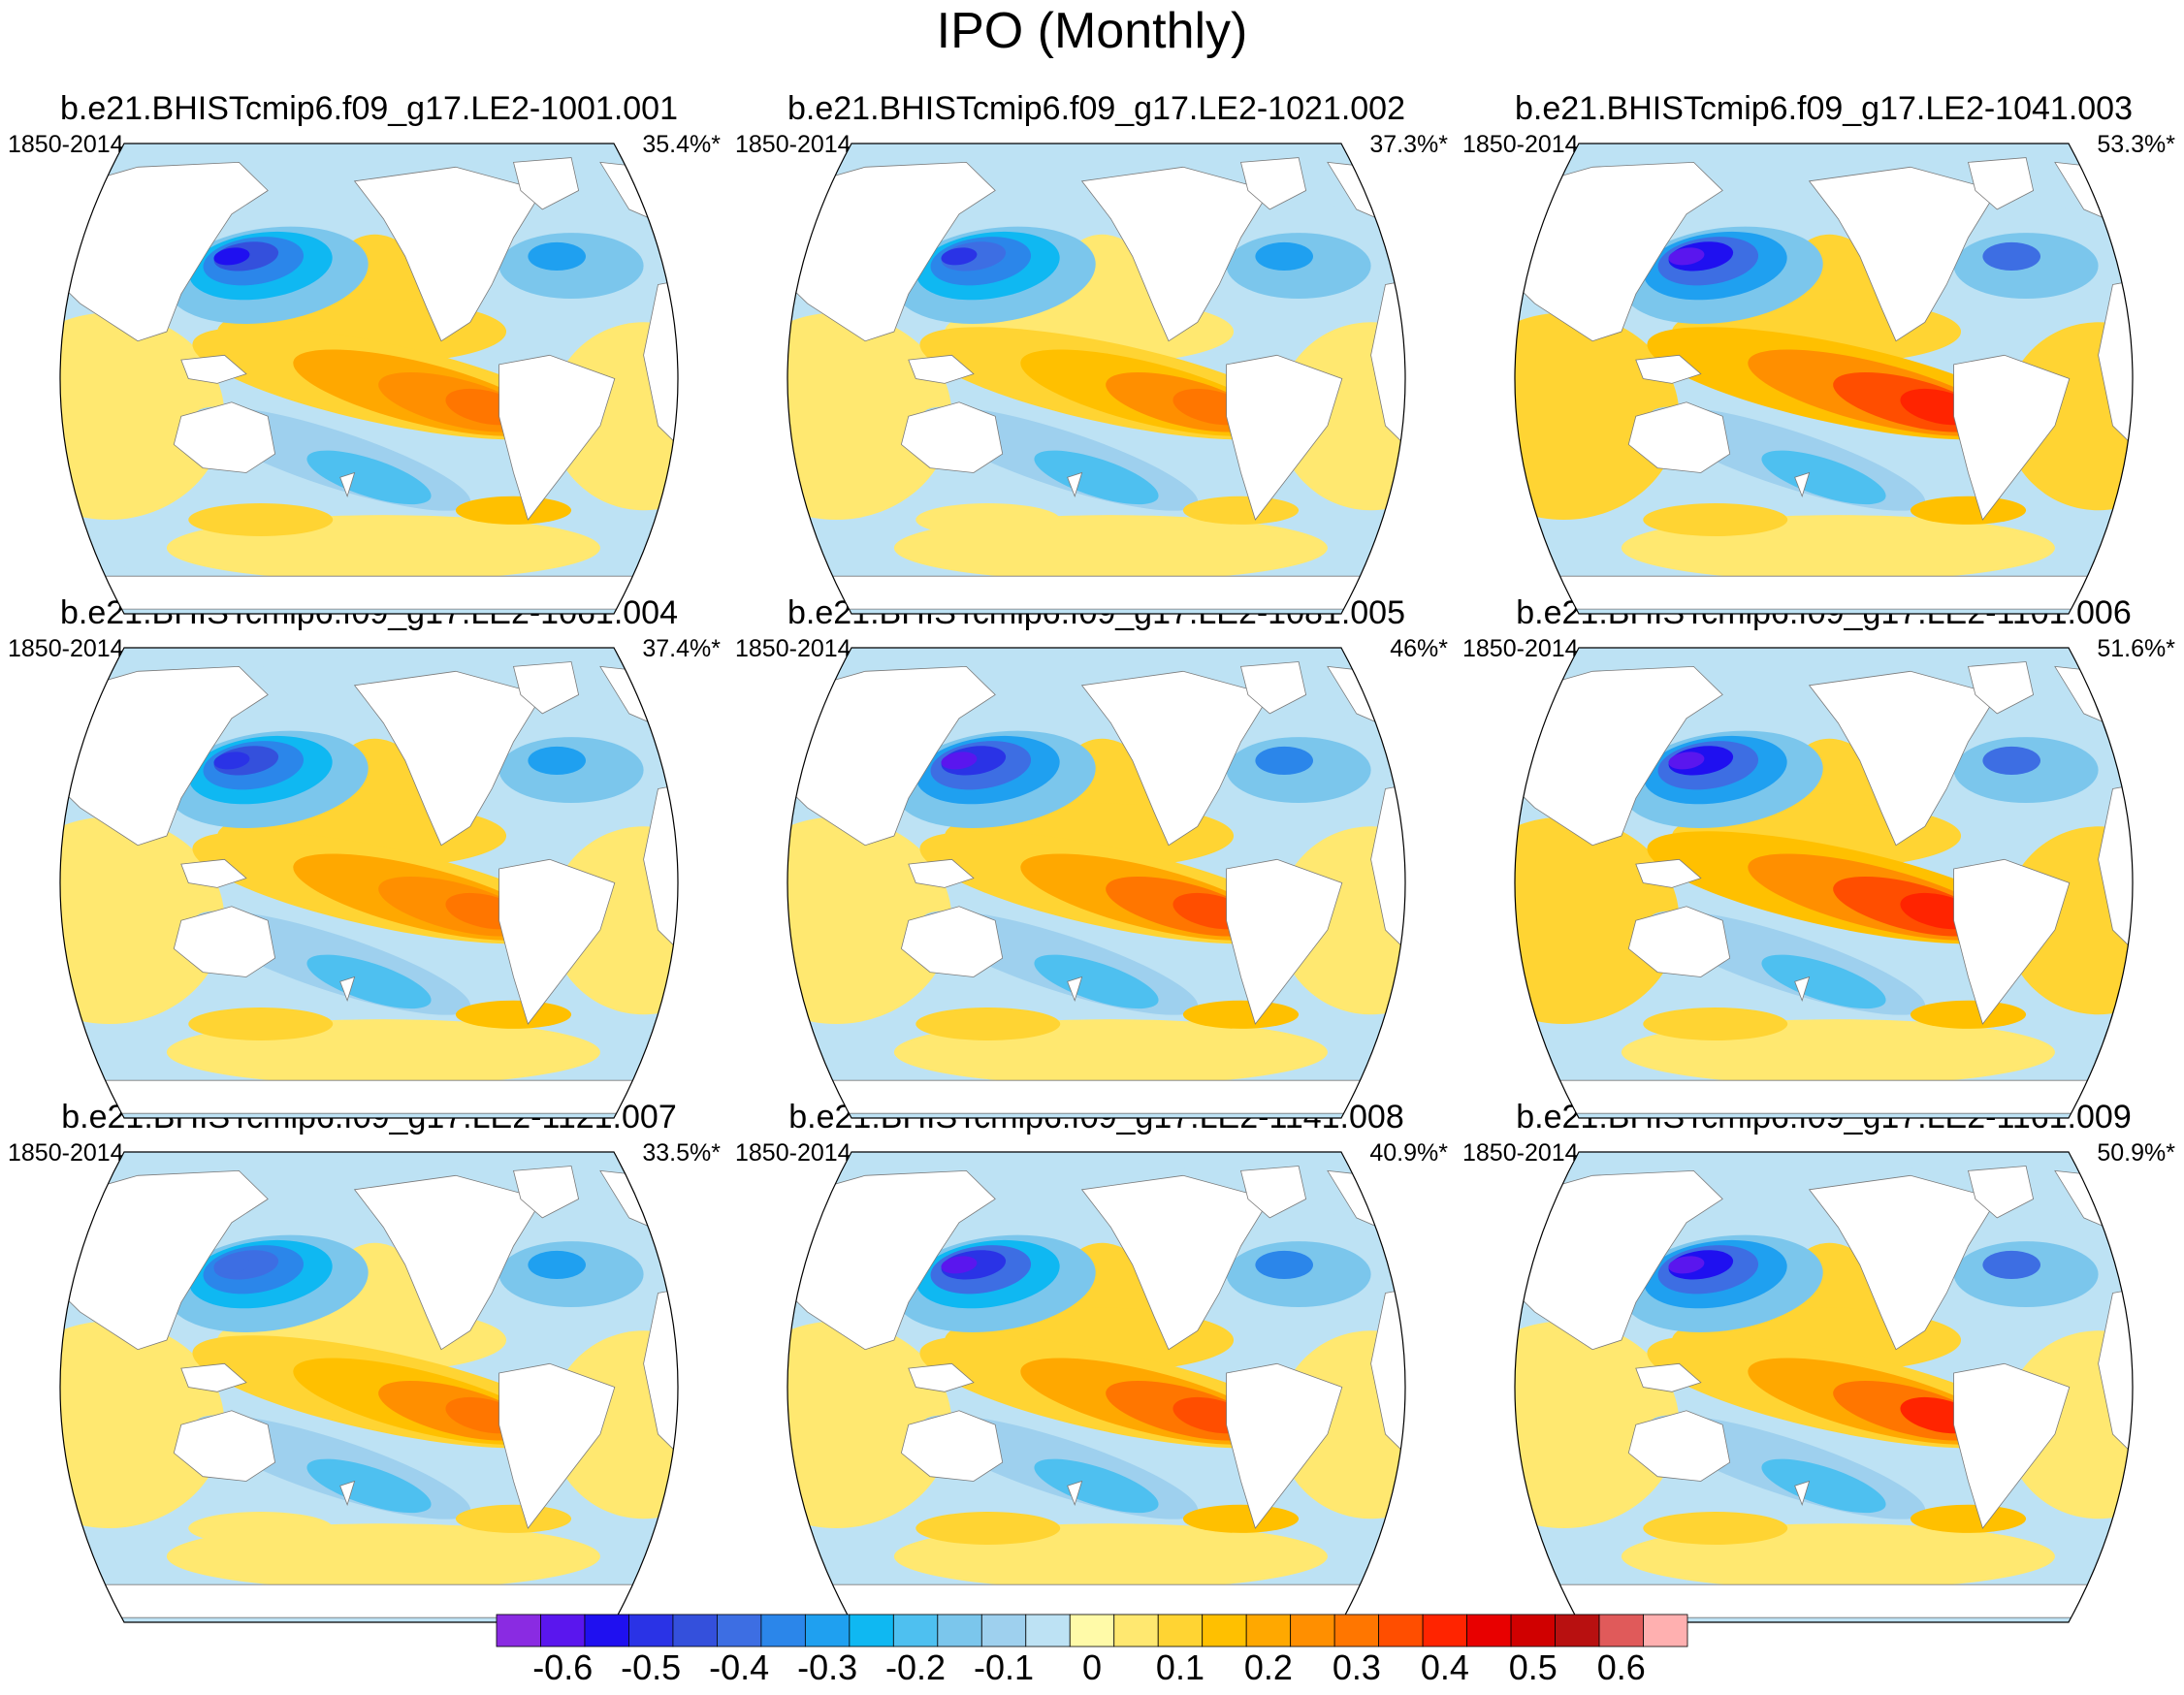 This screenshot has width=2184, height=1695. Describe the element at coordinates (1408, 144) in the screenshot. I see `panel-variance: 37.3%*` at that location.